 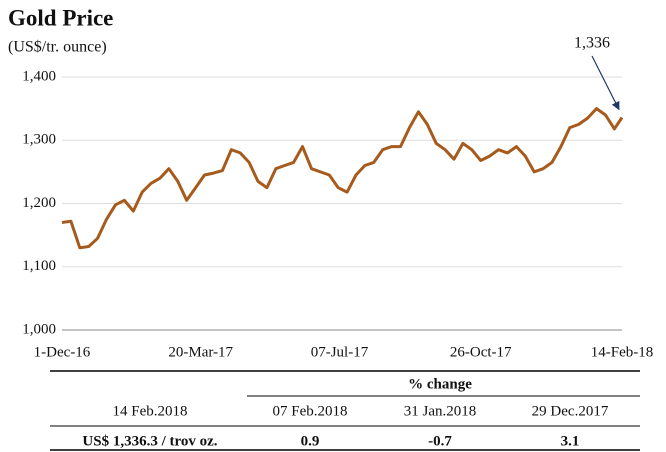 I want to click on table-header: 07 Feb.2018, so click(x=310, y=411).